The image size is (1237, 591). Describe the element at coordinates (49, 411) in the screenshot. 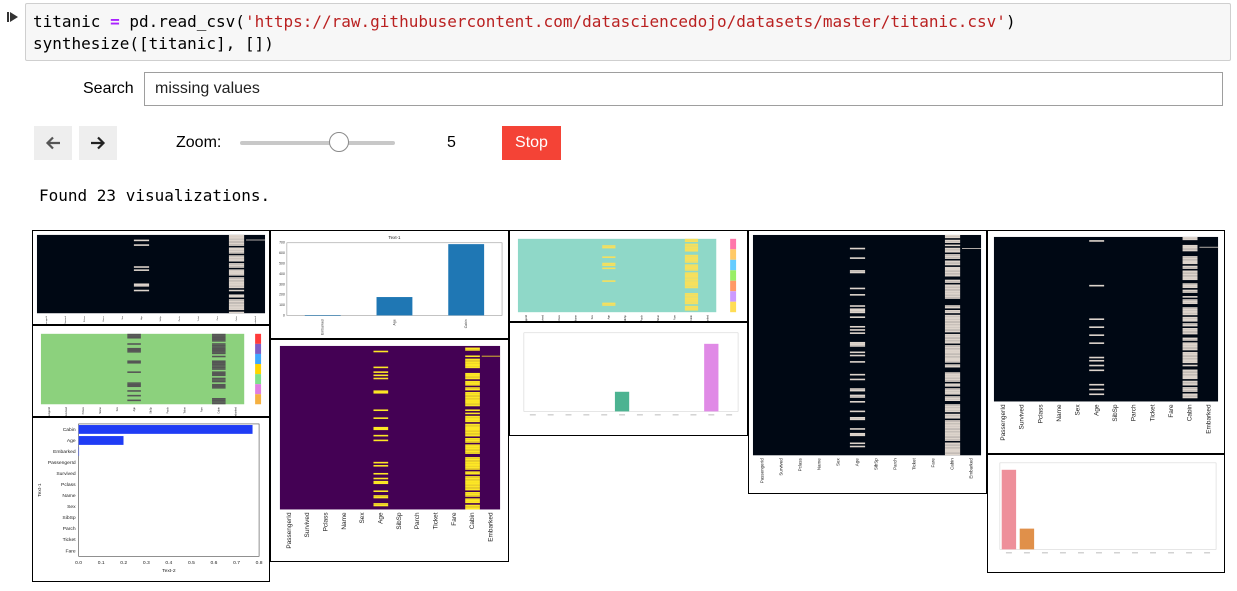

I see `column-tick-label: PassengerId` at that location.